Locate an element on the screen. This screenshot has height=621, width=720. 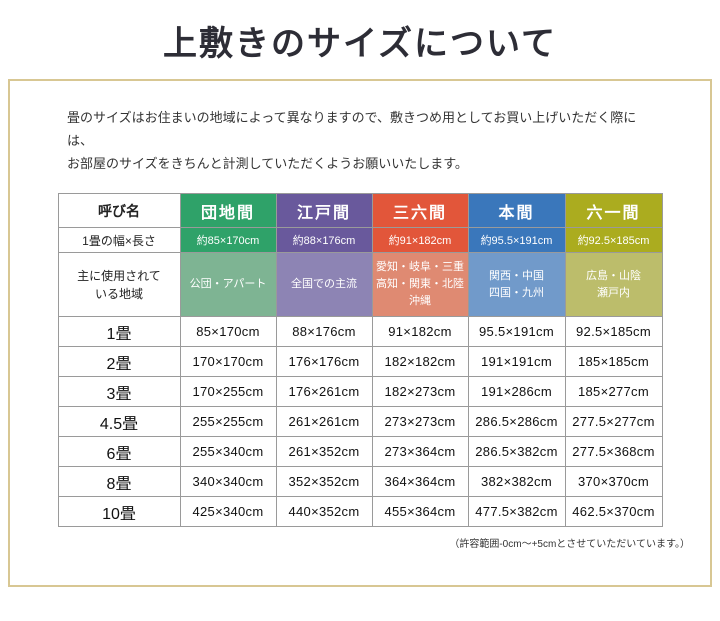
value-cell: 364×364cm is located at coordinates (420, 482).